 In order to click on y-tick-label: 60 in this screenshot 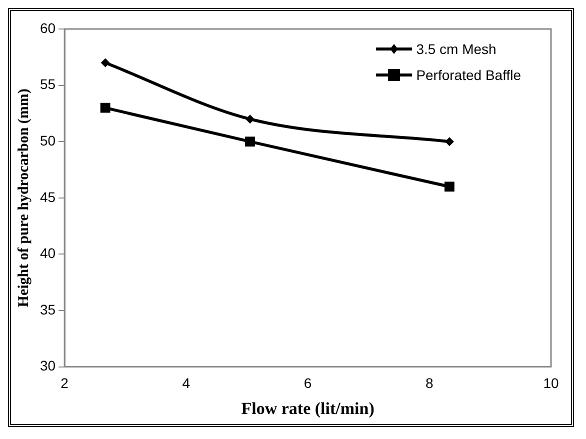, I will do `click(48, 28)`.